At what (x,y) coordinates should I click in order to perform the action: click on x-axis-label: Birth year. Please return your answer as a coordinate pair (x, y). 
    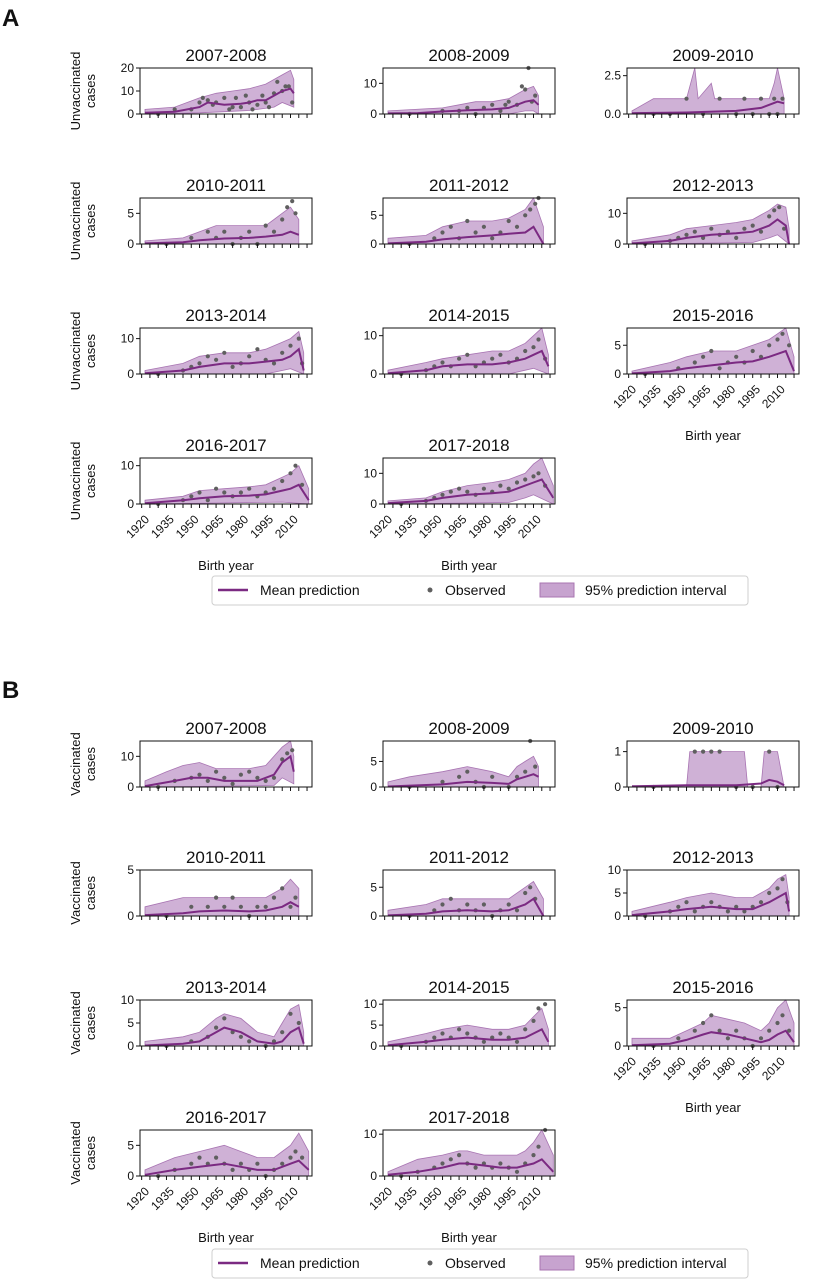
    Looking at the image, I should click on (226, 565).